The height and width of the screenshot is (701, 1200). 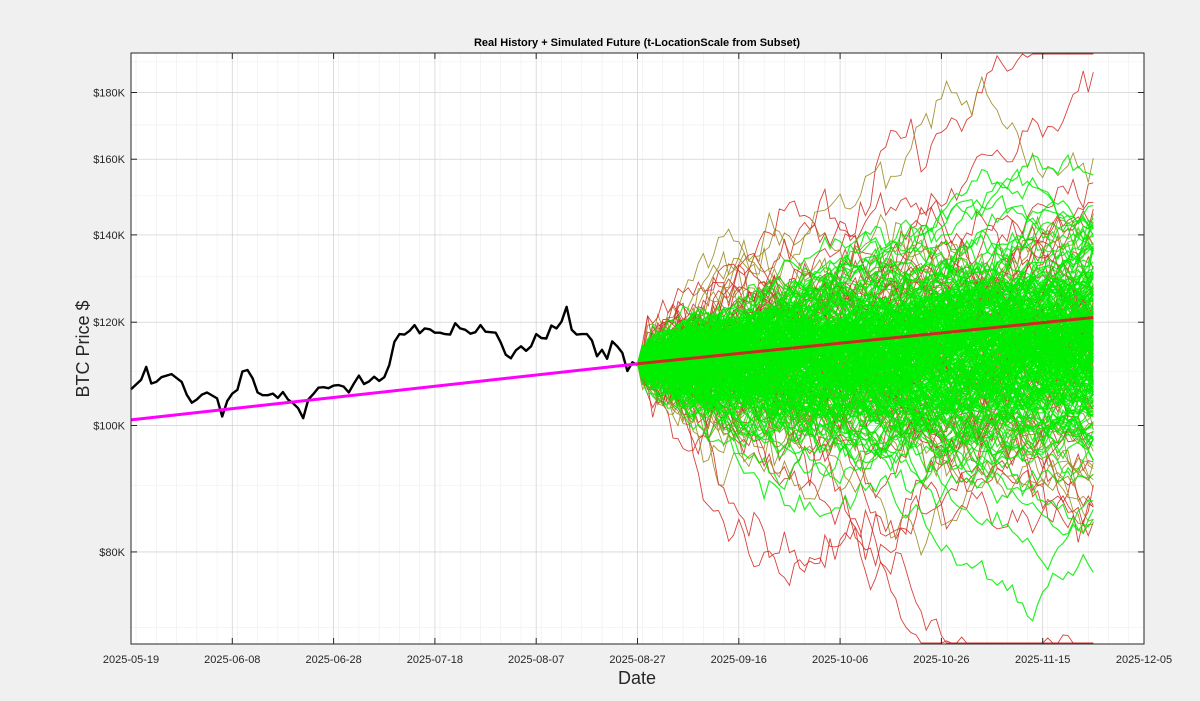 I want to click on series-line-trend_fit, so click(x=384, y=392).